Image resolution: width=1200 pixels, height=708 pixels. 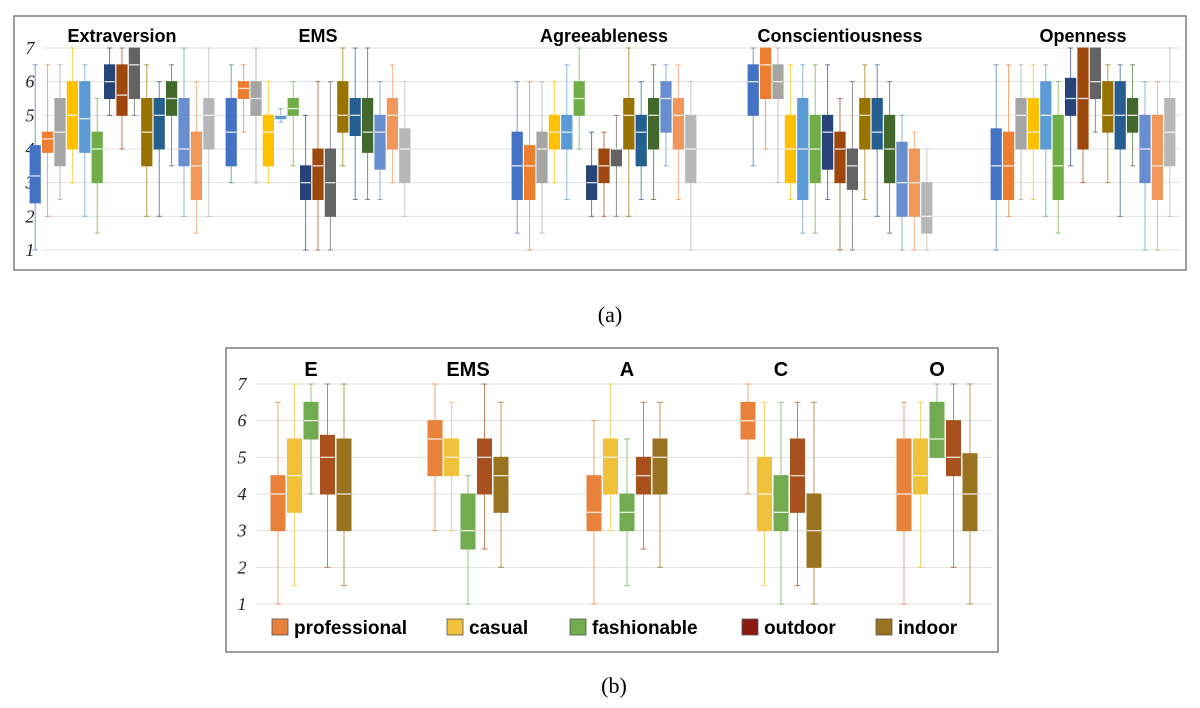 I want to click on legend-swatch, so click(x=578, y=627).